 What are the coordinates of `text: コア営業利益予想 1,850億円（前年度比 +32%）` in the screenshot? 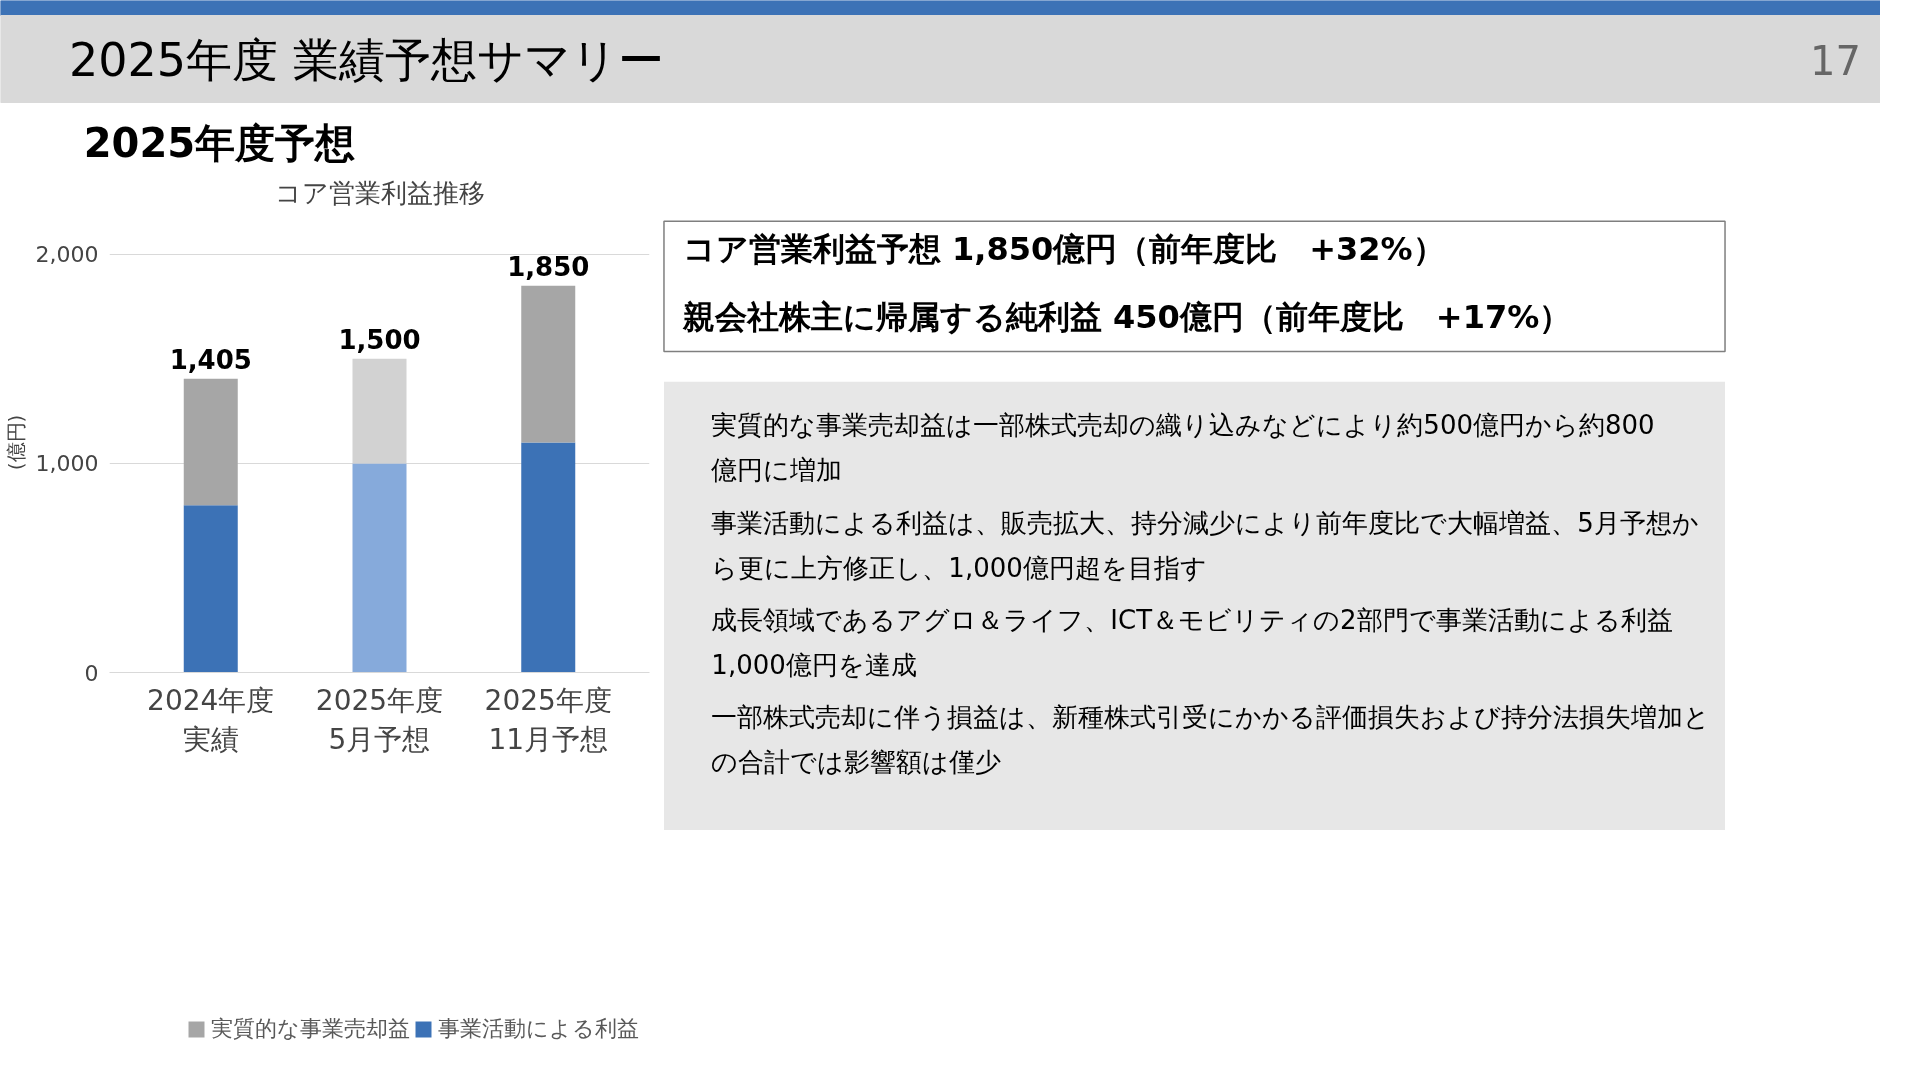 It's located at (1063, 248).